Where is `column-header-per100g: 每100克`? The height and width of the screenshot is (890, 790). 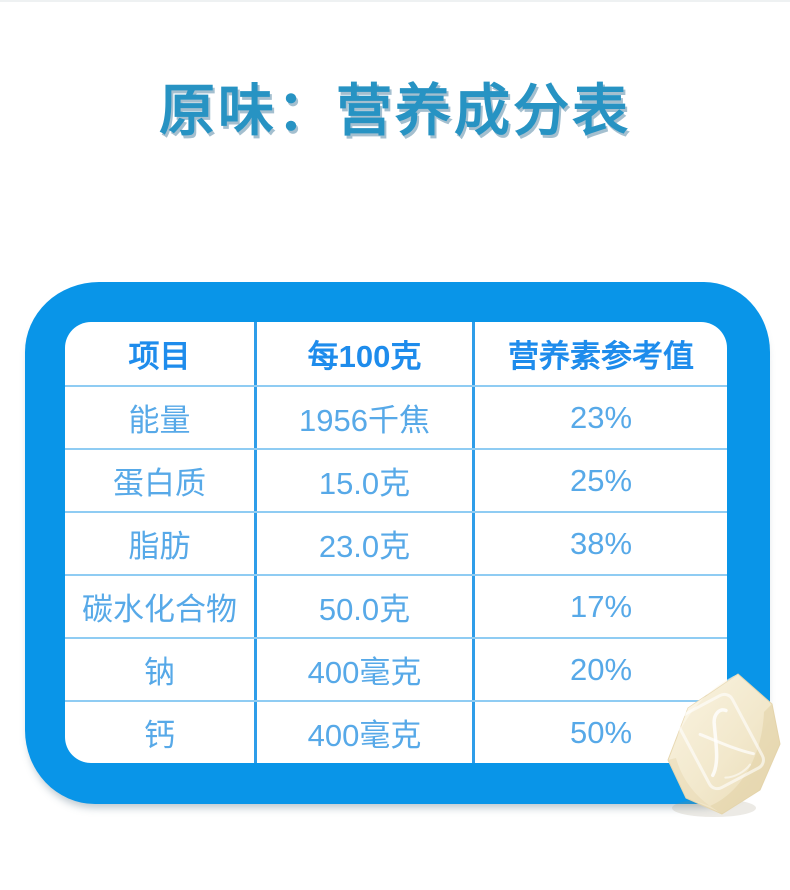
column-header-per100g: 每100克 is located at coordinates (363, 353).